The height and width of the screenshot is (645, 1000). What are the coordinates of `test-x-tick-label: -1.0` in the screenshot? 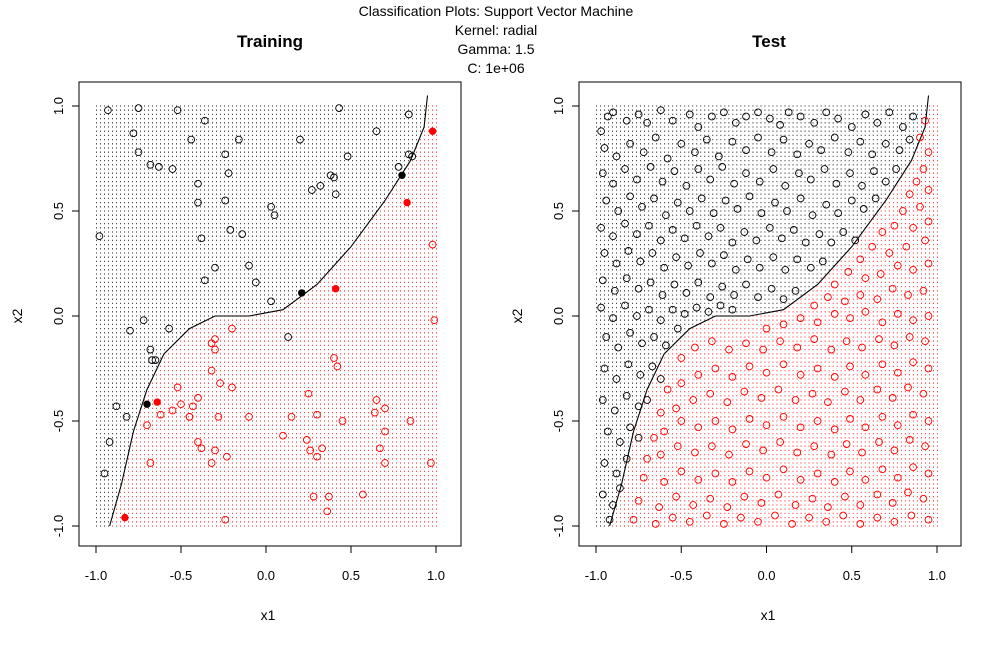 It's located at (596, 575).